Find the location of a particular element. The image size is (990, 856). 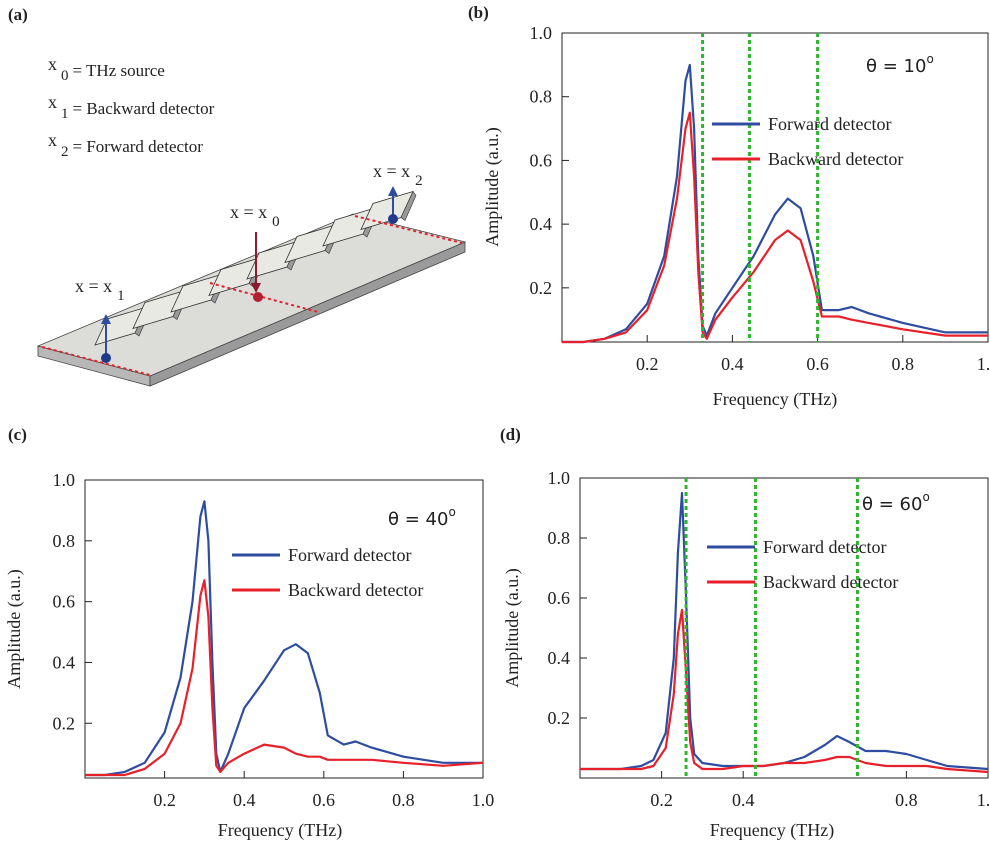

marker-label: x = x 2 is located at coordinates (398, 175).